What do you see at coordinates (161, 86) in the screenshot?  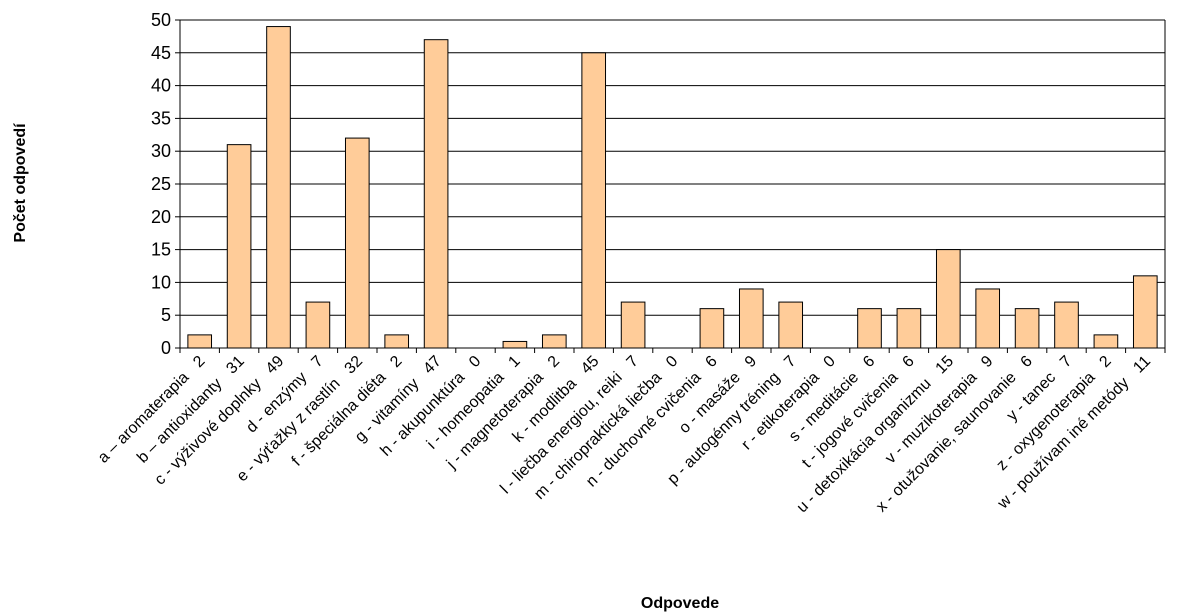 I see `y-tick-label: 40` at bounding box center [161, 86].